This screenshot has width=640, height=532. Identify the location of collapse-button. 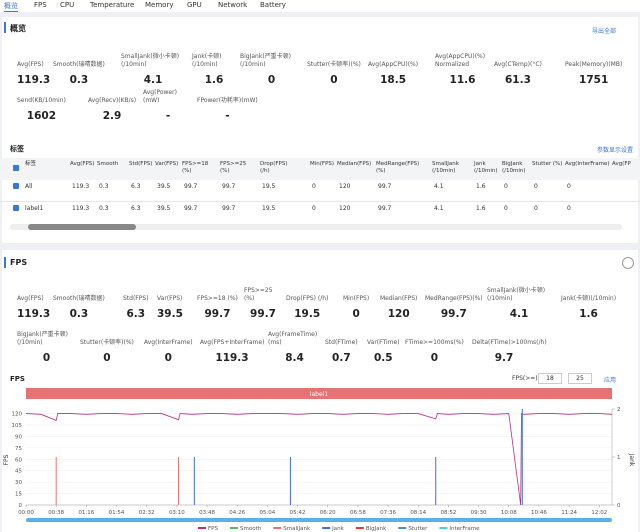
(628, 263).